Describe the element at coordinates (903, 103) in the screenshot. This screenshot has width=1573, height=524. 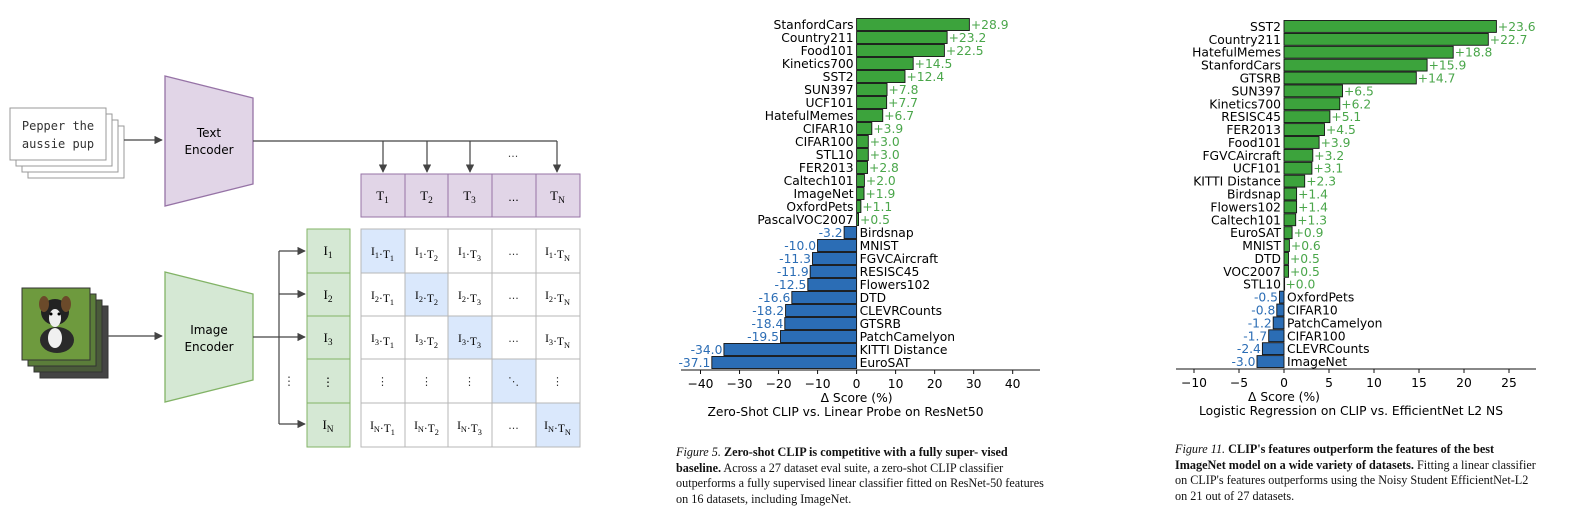
I see `value-label: +7.7` at that location.